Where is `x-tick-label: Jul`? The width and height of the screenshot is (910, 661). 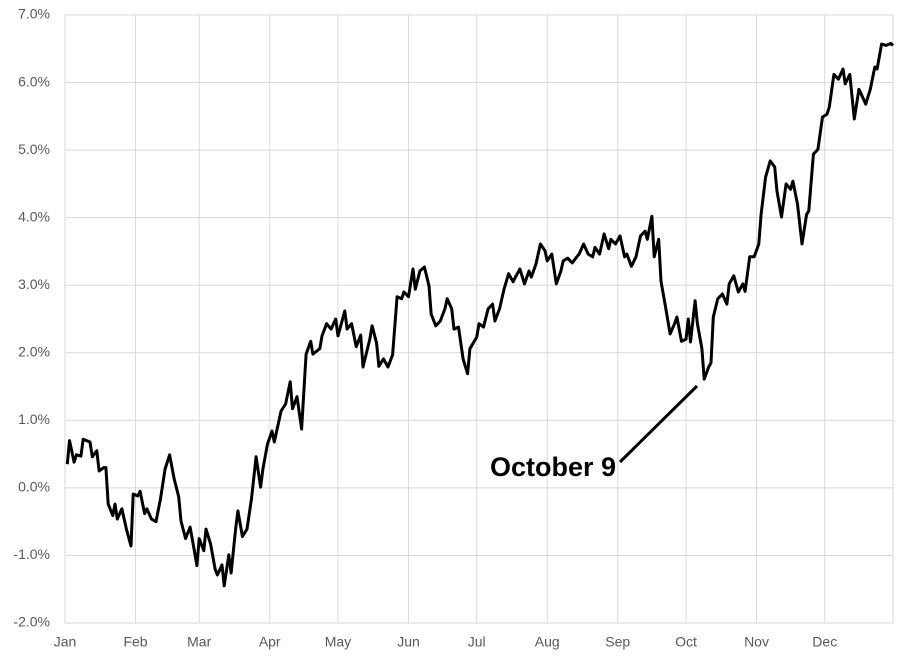 x-tick-label: Jul is located at coordinates (477, 642).